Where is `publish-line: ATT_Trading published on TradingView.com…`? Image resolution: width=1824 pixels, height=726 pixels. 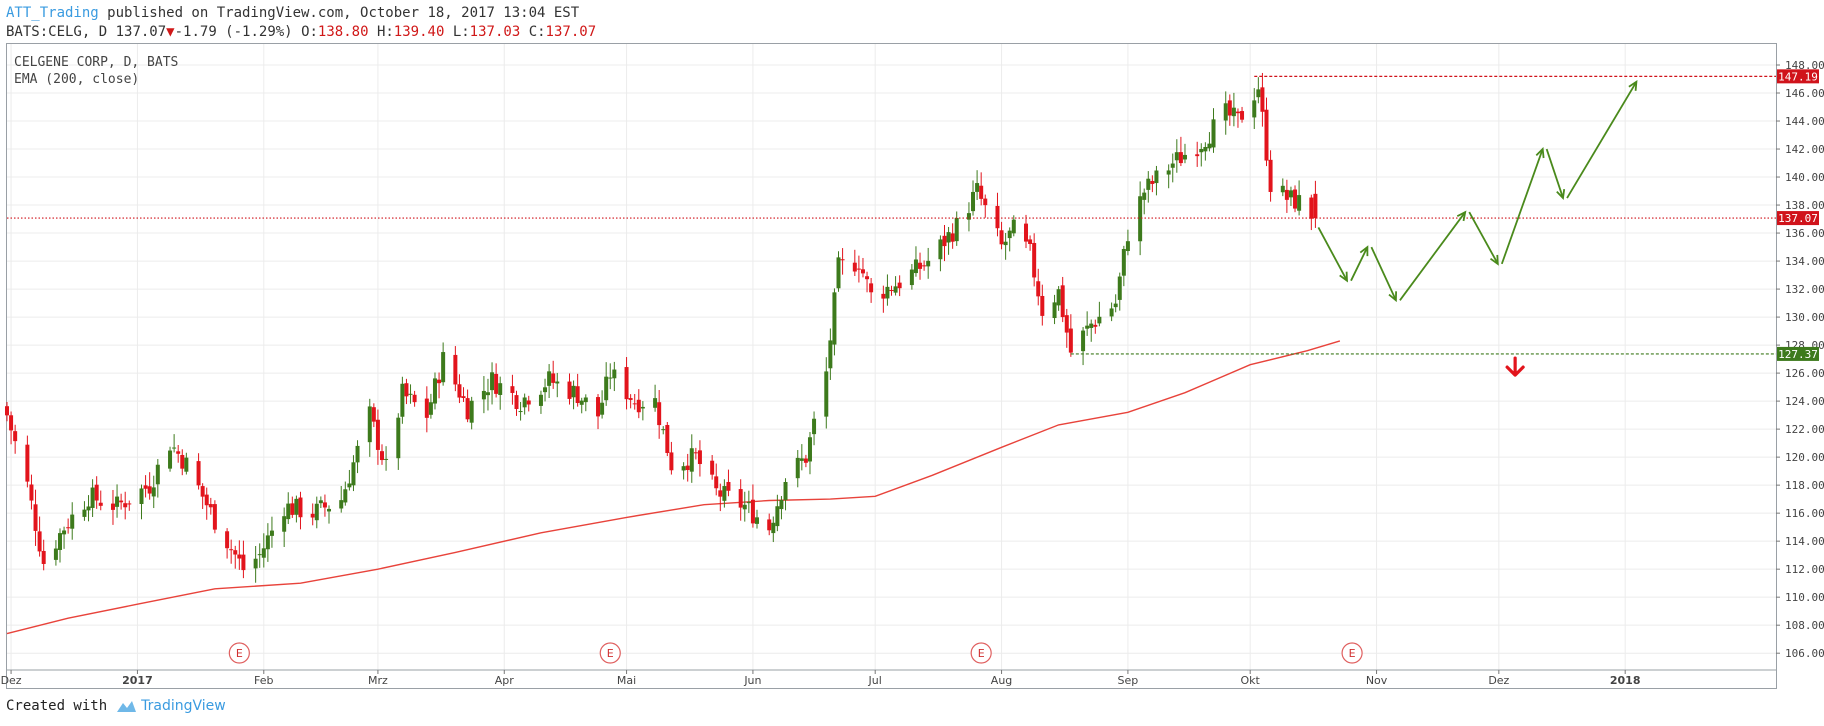 publish-line: ATT_Trading published on TradingView.com… is located at coordinates (301, 13).